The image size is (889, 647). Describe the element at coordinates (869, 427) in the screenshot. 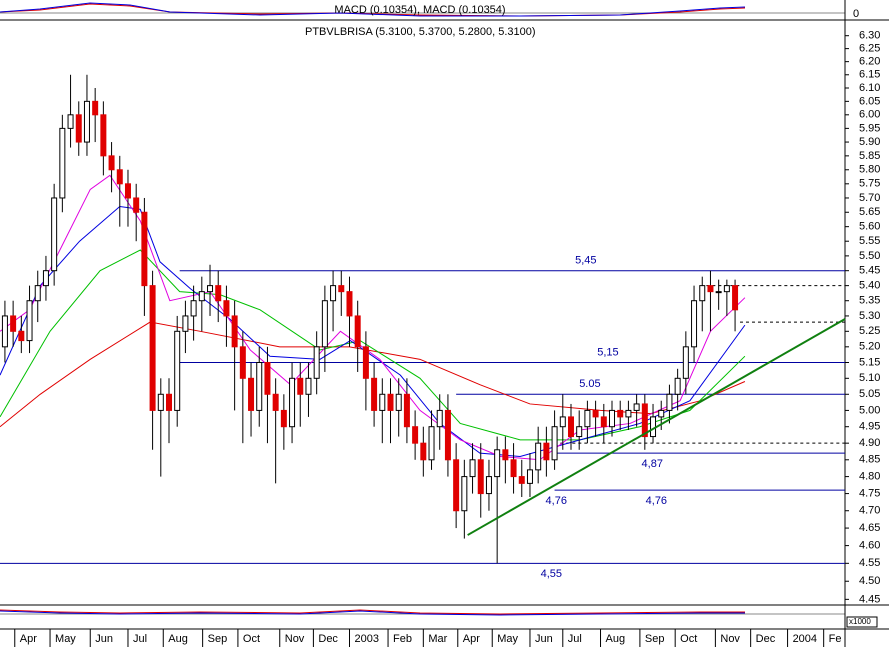

I see `y-tick-label: 4.95` at that location.